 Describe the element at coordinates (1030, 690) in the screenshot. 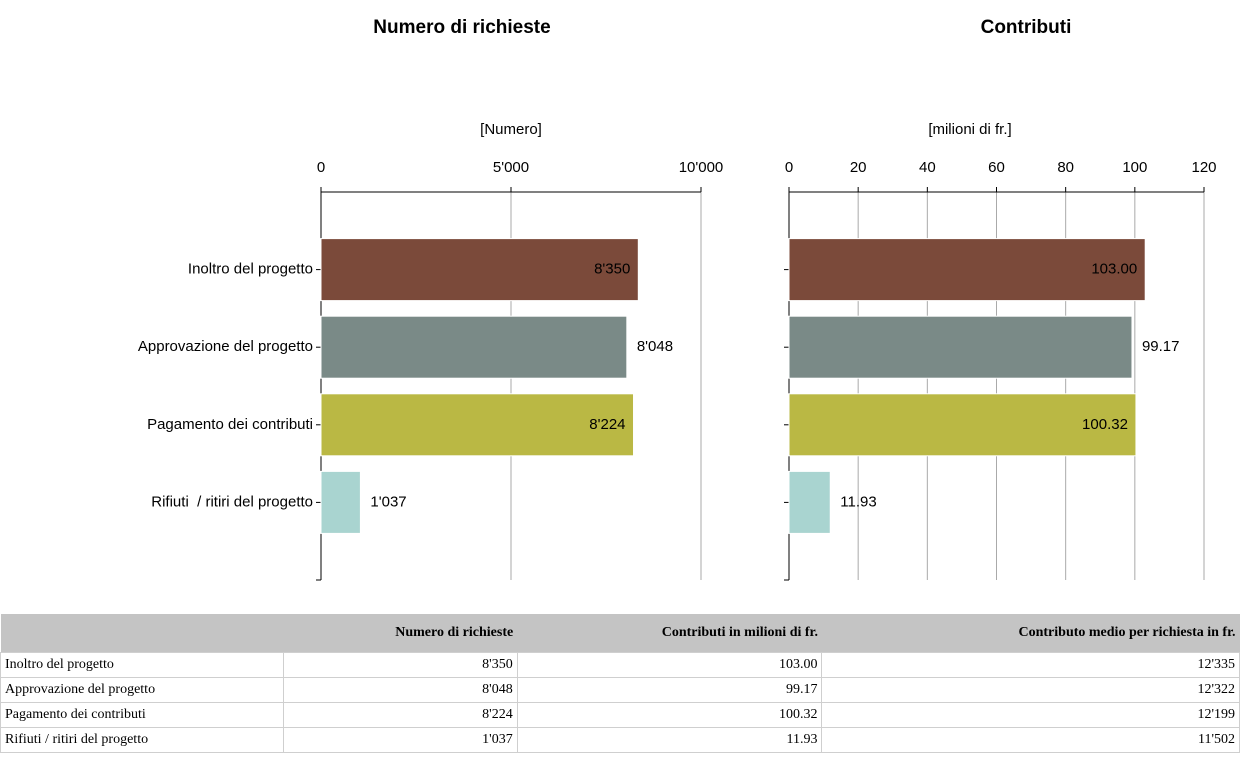

I see `table-cell: 12'322` at that location.